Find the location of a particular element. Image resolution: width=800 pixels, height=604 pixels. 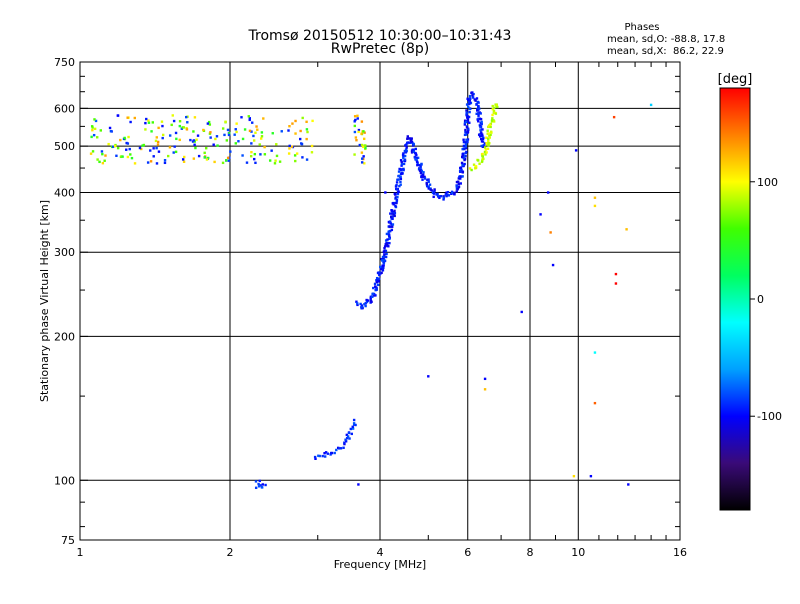

x-tick-label: 1 is located at coordinates (80, 552).